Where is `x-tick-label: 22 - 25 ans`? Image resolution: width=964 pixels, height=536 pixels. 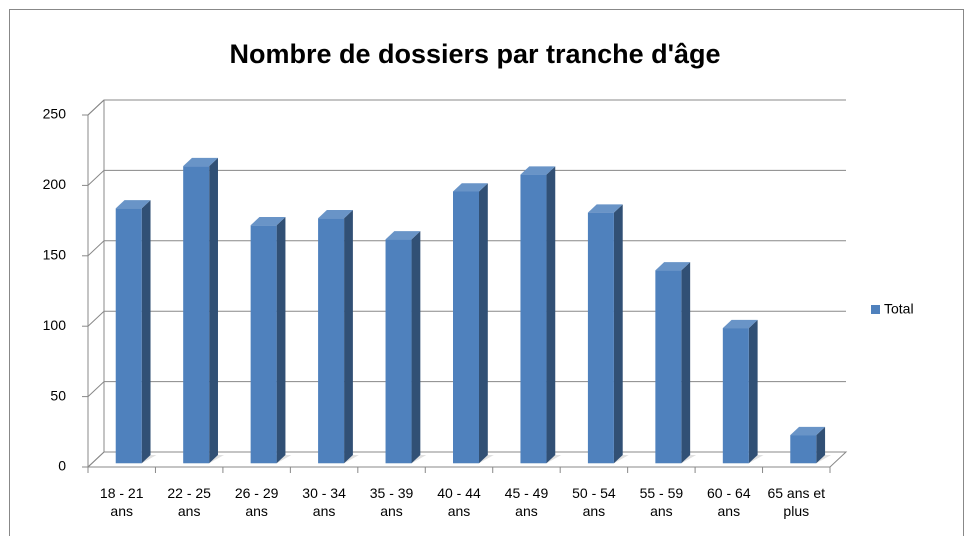 x-tick-label: 22 - 25 ans is located at coordinates (189, 502).